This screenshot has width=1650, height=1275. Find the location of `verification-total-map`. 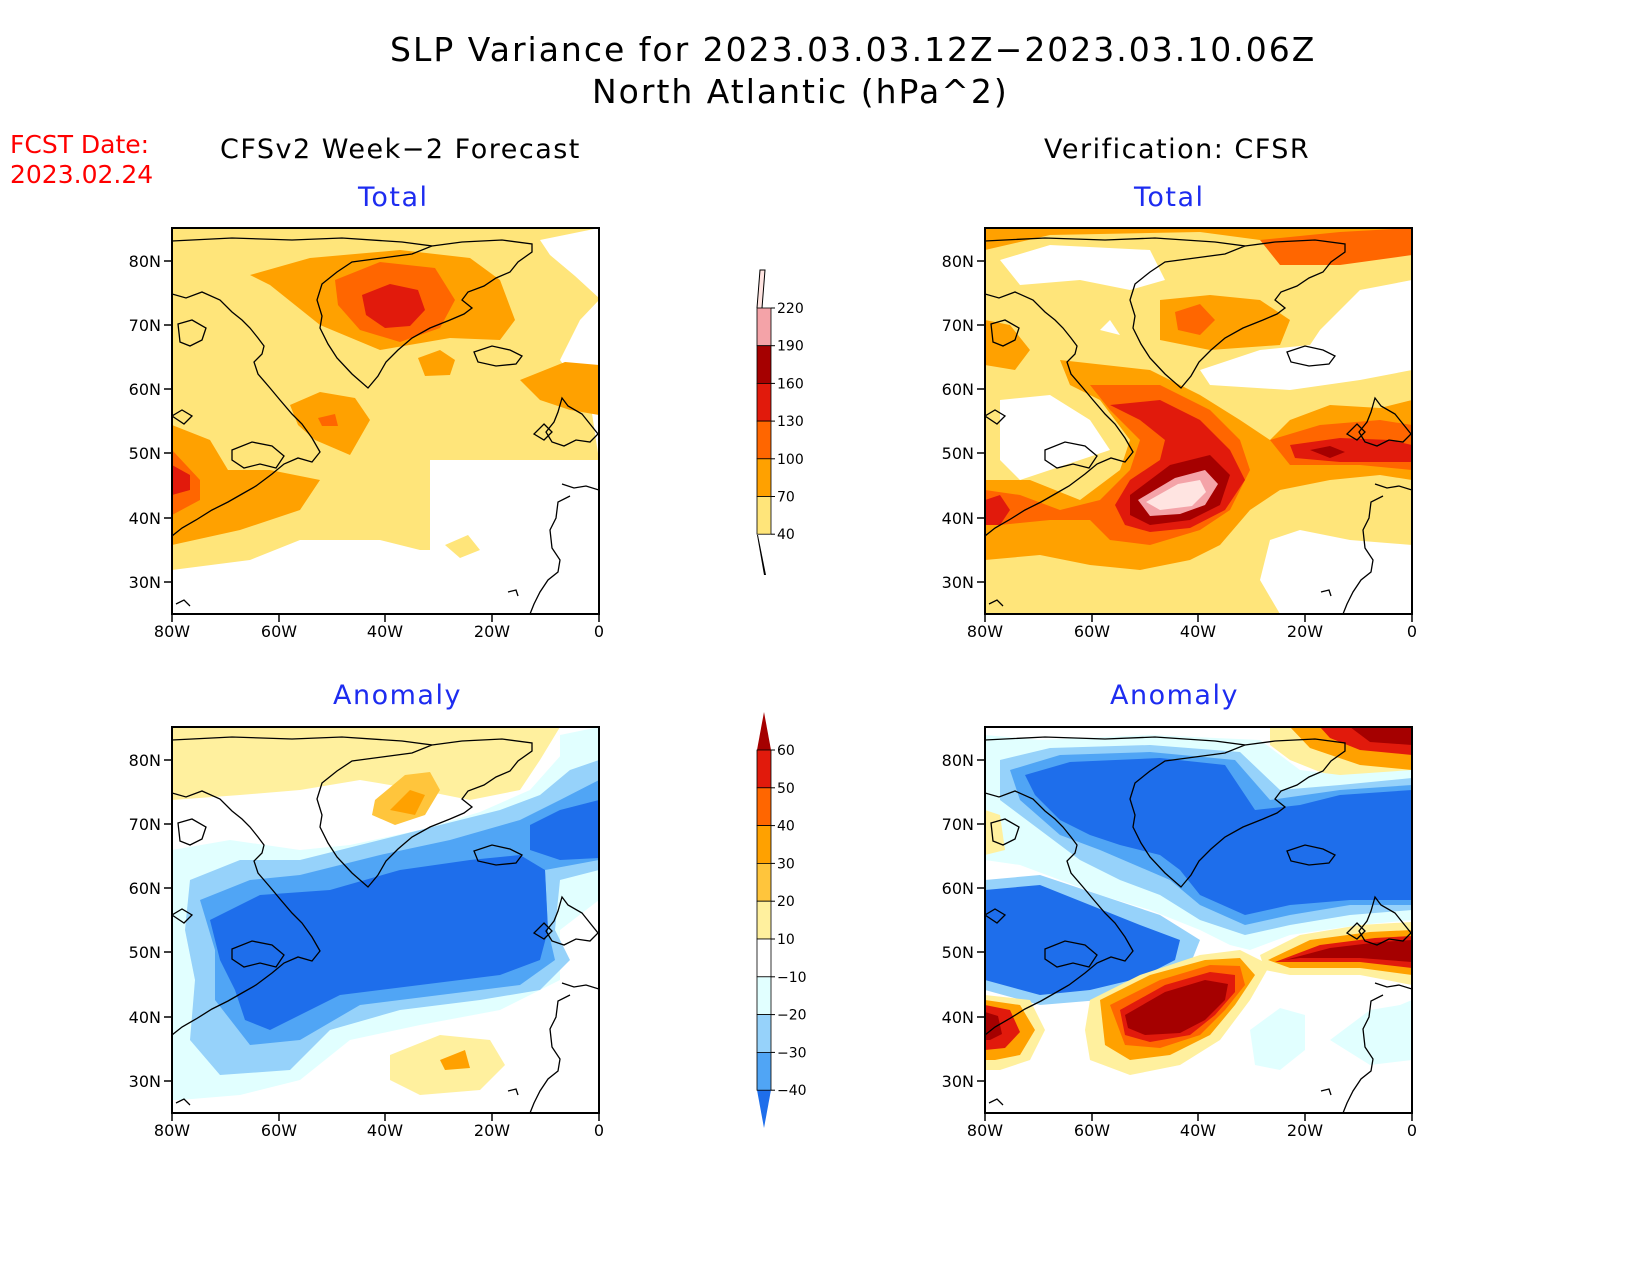

verification-total-map is located at coordinates (1198, 421).